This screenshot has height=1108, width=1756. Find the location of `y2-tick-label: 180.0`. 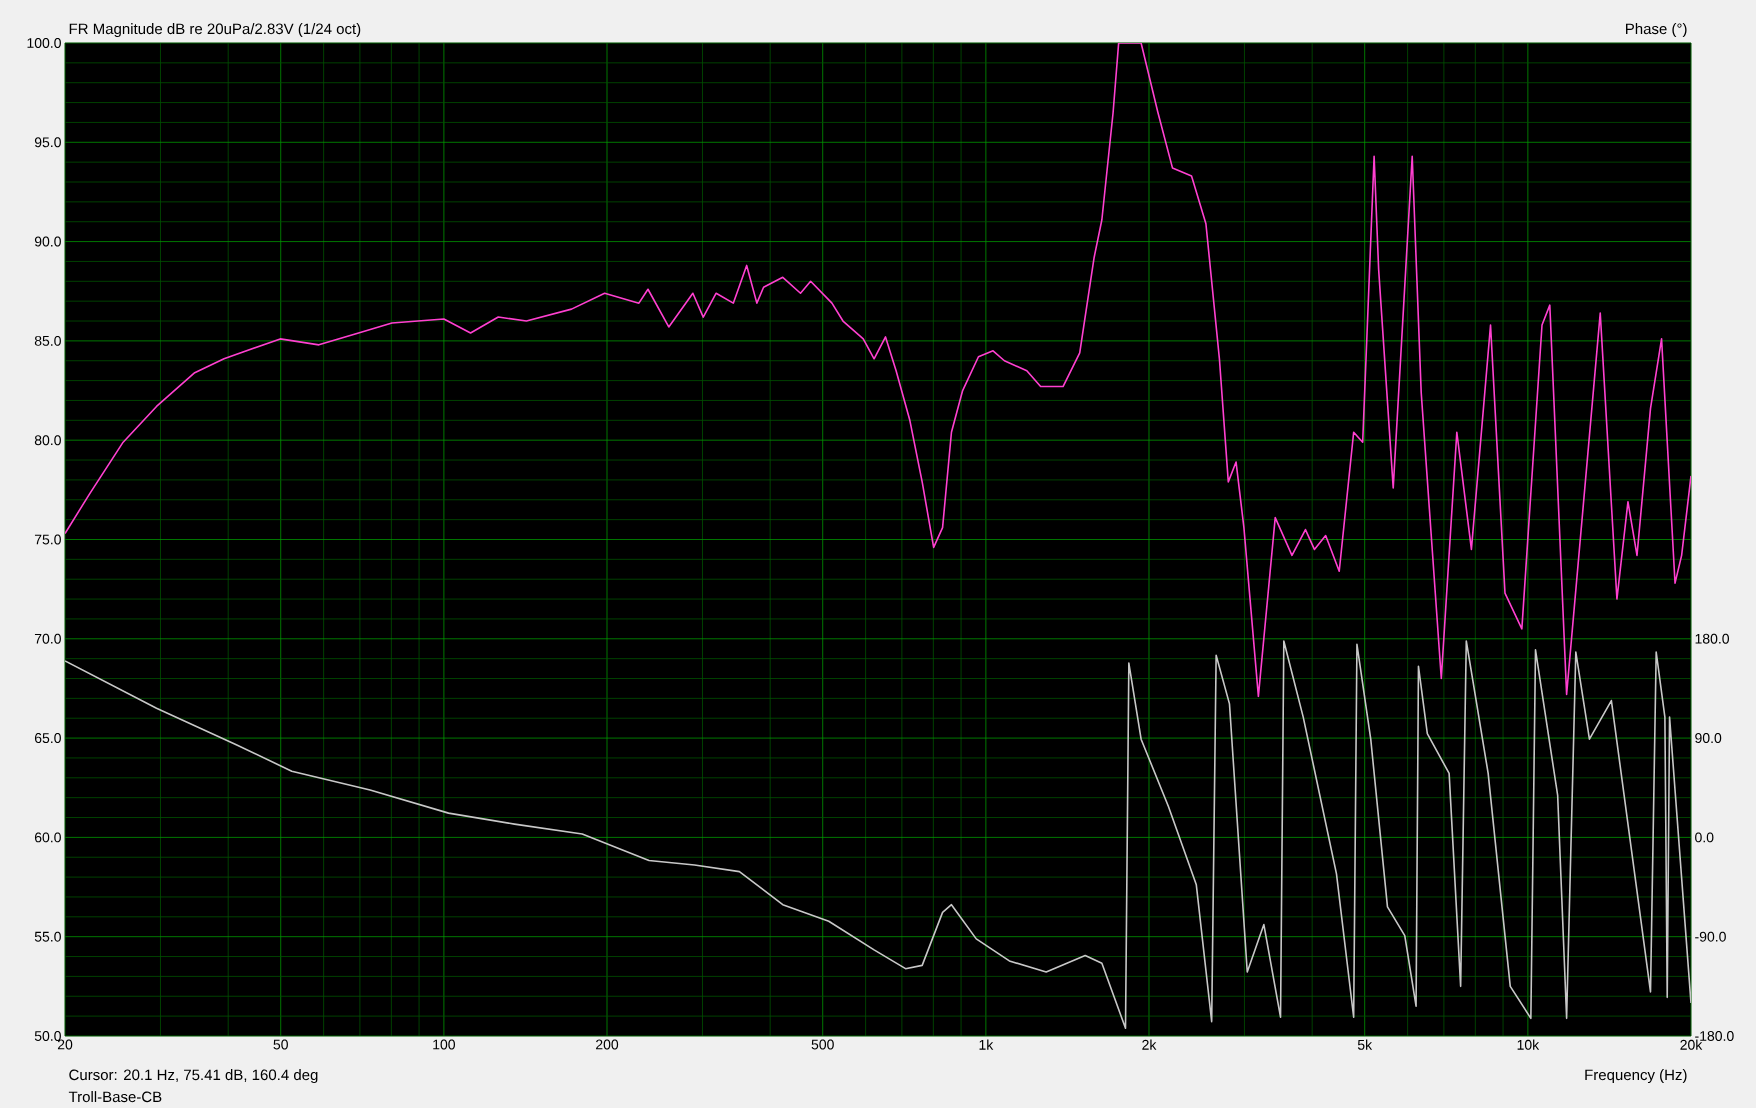

y2-tick-label: 180.0 is located at coordinates (1712, 638).